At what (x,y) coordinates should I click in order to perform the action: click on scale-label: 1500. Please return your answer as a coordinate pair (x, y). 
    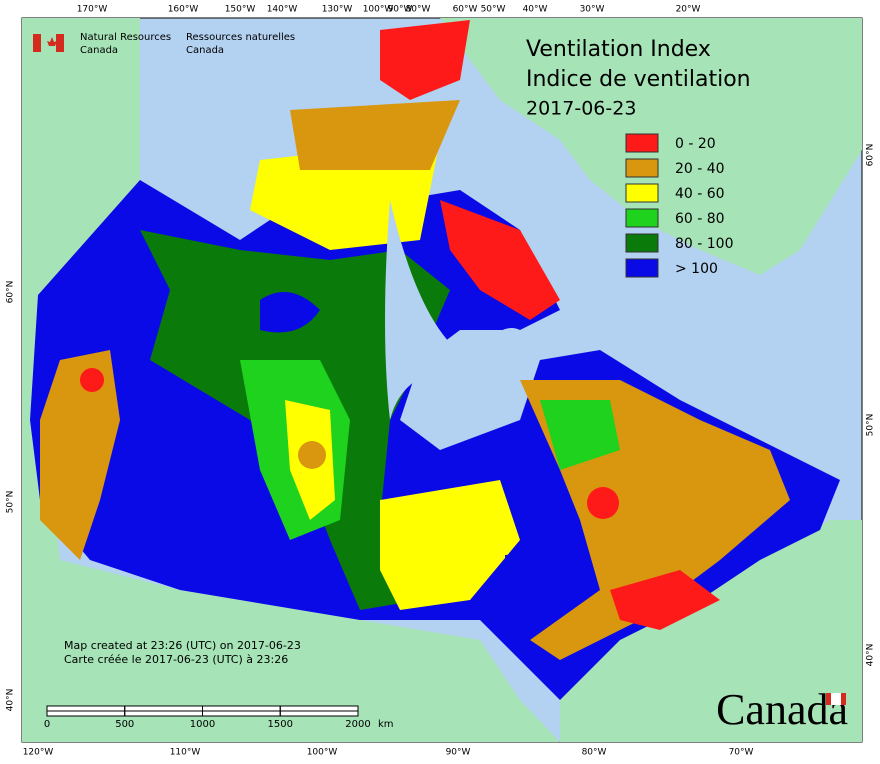
    Looking at the image, I should click on (280, 724).